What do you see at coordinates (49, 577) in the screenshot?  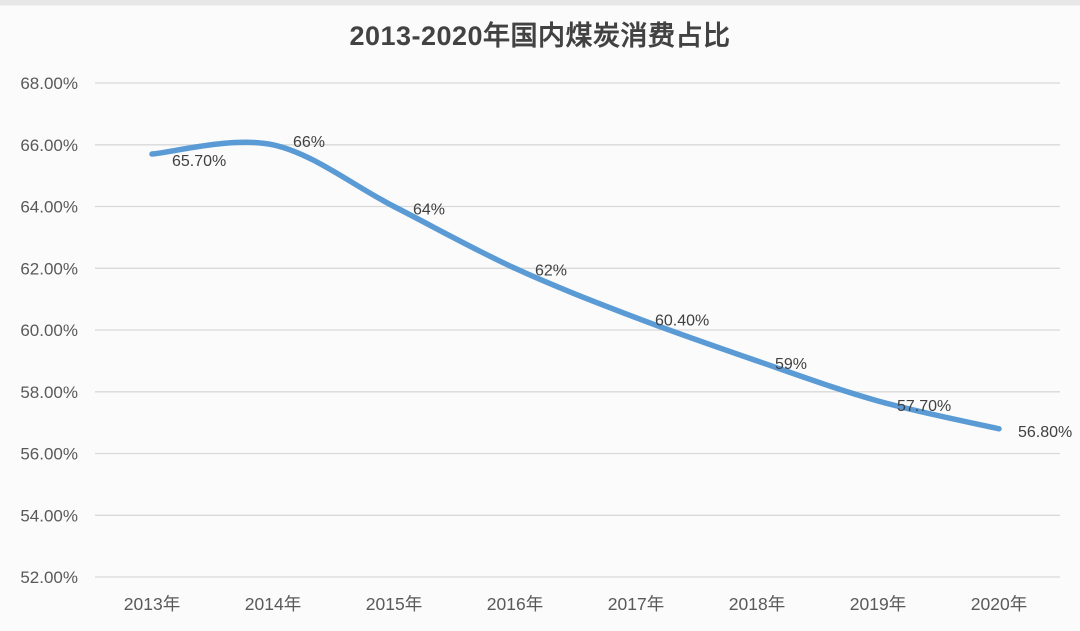 I see `y-axis-tick-label: 52.00%` at bounding box center [49, 577].